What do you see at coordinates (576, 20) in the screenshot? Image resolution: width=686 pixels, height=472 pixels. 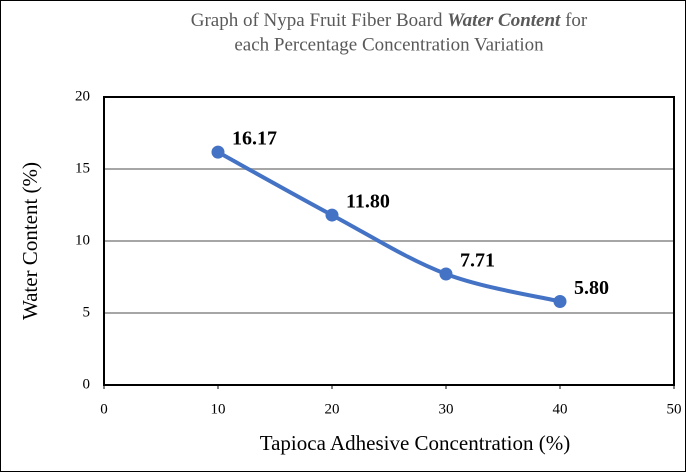 I see `title-part: for` at bounding box center [576, 20].